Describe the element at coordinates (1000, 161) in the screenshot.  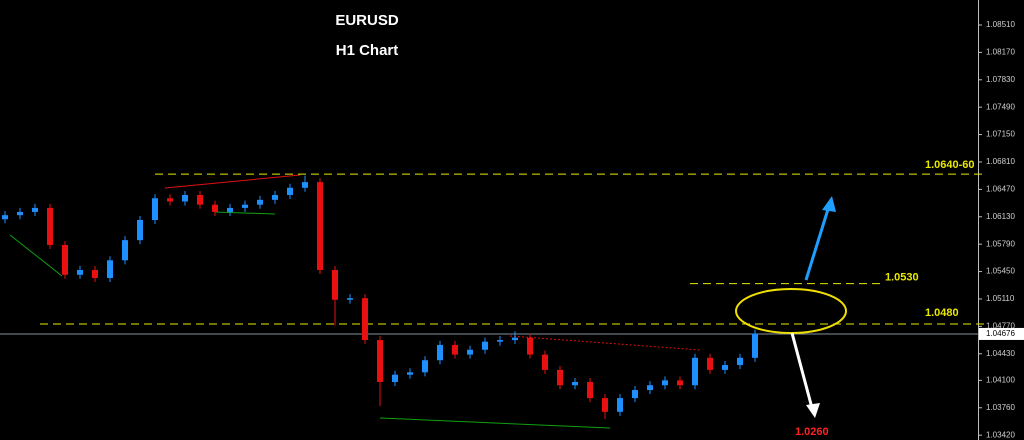
I see `y-tick-label: 1.06810` at that location.